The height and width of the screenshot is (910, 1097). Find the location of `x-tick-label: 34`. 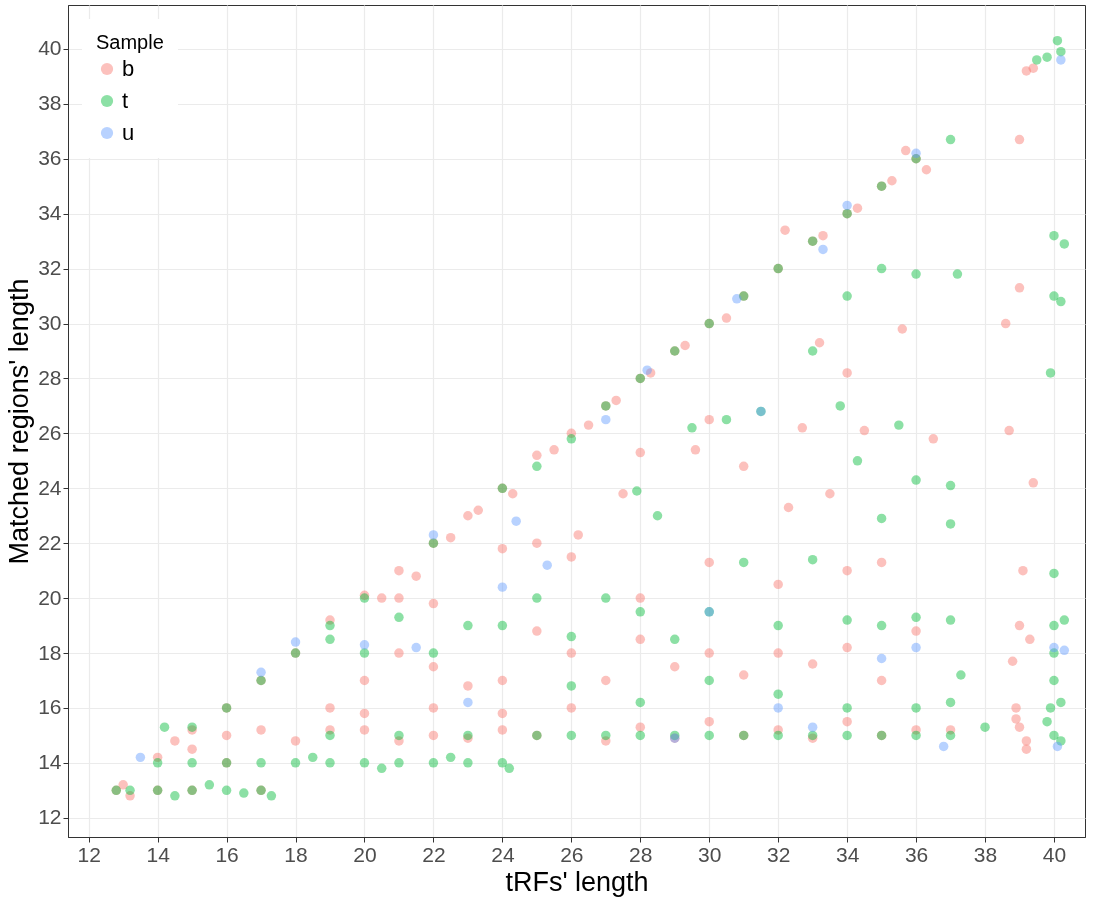

x-tick-label: 34 is located at coordinates (847, 854).